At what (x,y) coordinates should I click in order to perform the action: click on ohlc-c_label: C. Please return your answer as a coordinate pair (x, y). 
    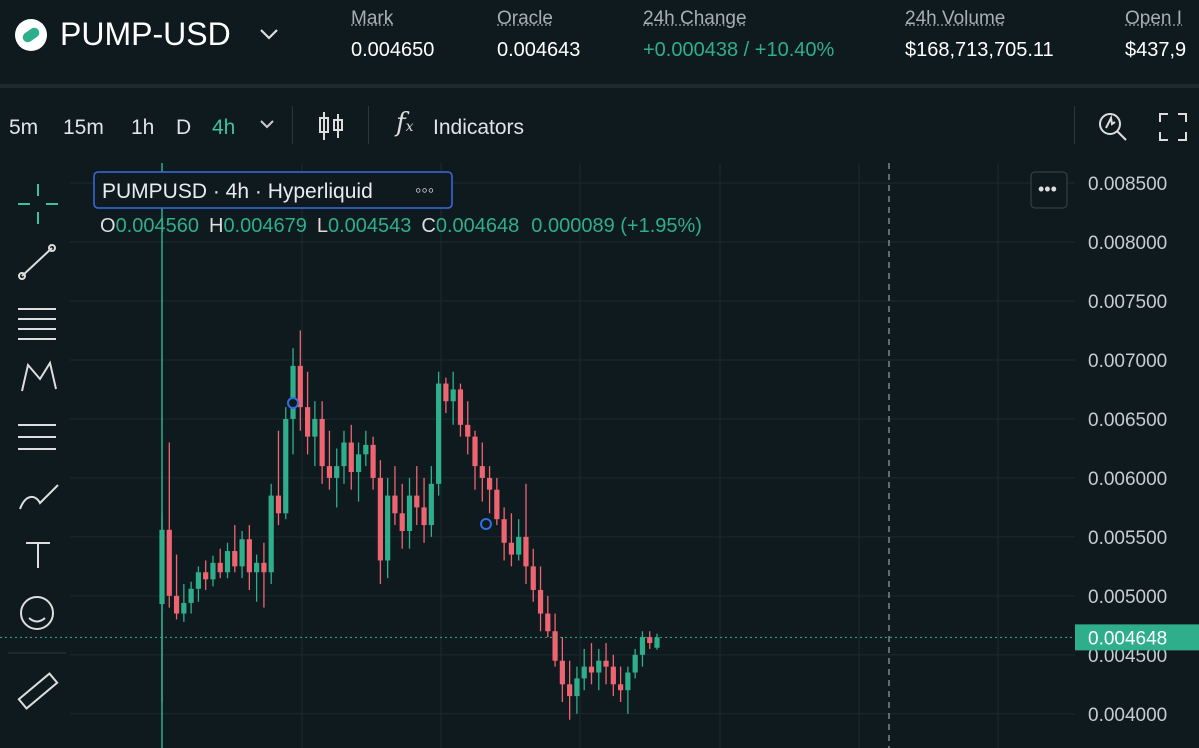
    Looking at the image, I should click on (428, 226).